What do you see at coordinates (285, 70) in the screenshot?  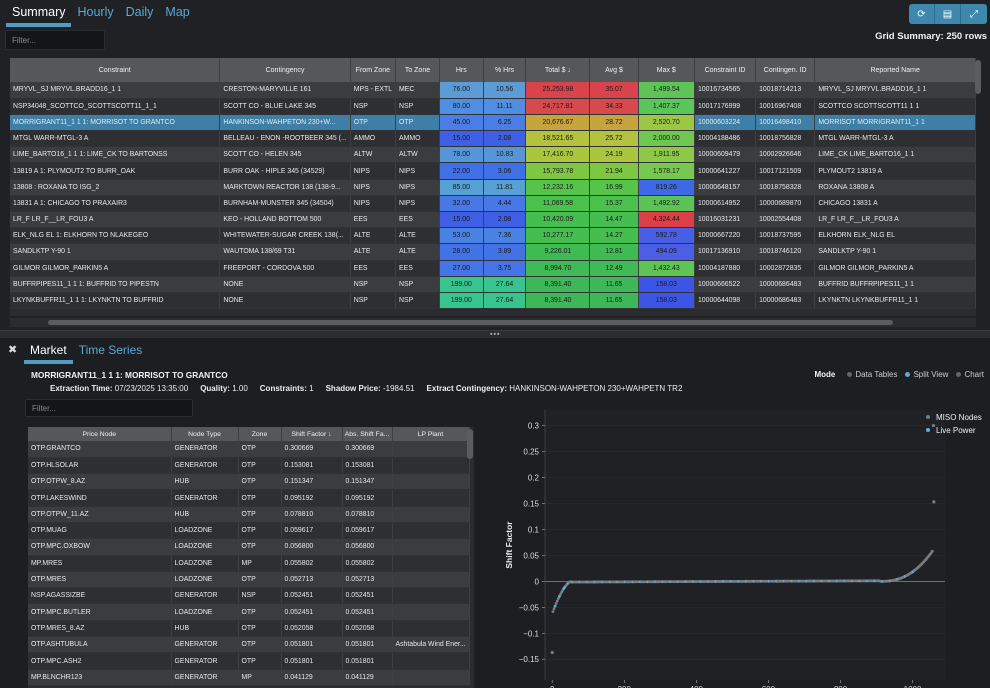 I see `column-header: Contingency` at bounding box center [285, 70].